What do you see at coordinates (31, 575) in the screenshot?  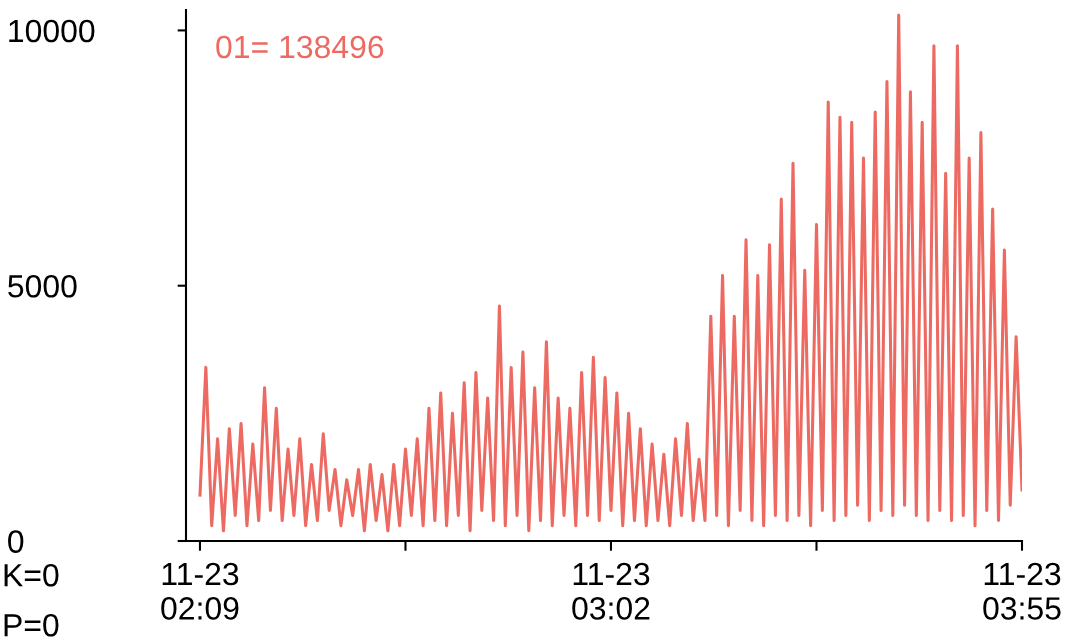 I see `text: K=0` at bounding box center [31, 575].